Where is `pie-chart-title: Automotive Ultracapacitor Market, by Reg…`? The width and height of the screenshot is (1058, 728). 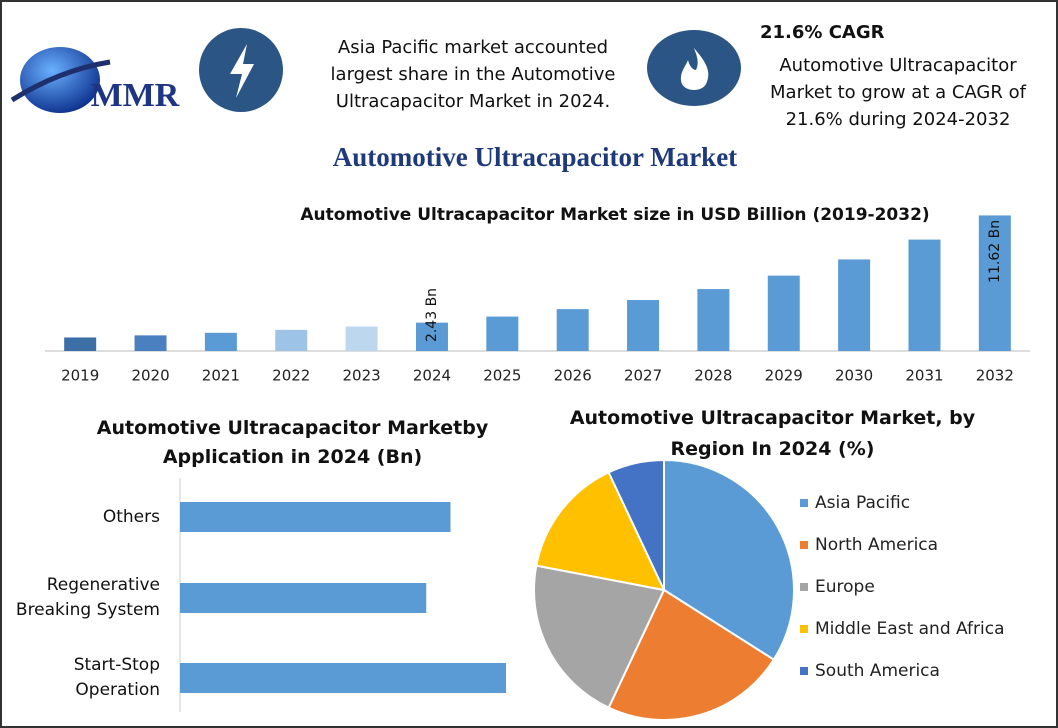 pie-chart-title: Automotive Ultracapacitor Market, by Reg… is located at coordinates (772, 433).